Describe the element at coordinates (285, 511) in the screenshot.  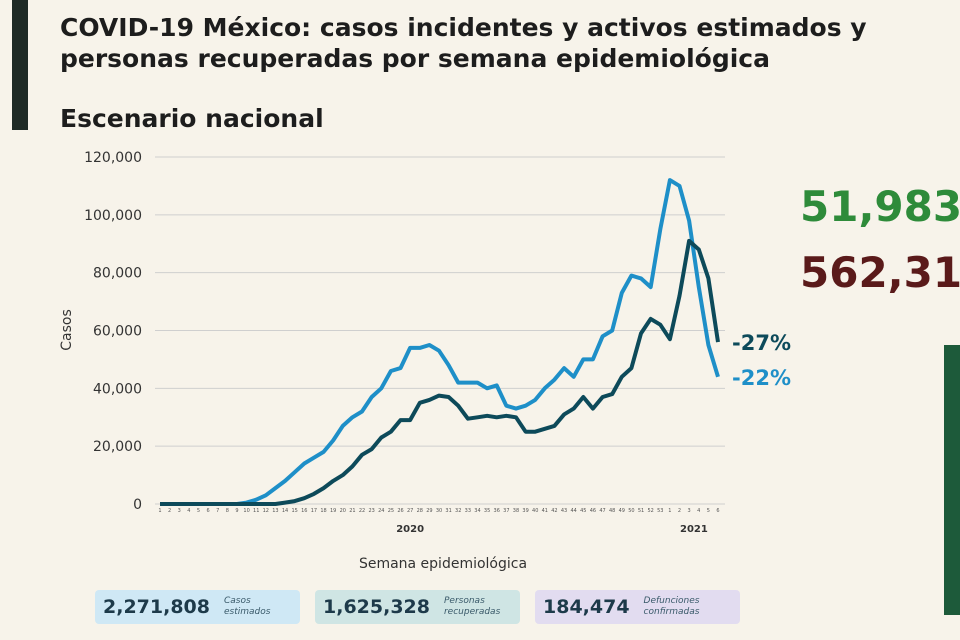
I see `x-tick-label: 14` at that location.